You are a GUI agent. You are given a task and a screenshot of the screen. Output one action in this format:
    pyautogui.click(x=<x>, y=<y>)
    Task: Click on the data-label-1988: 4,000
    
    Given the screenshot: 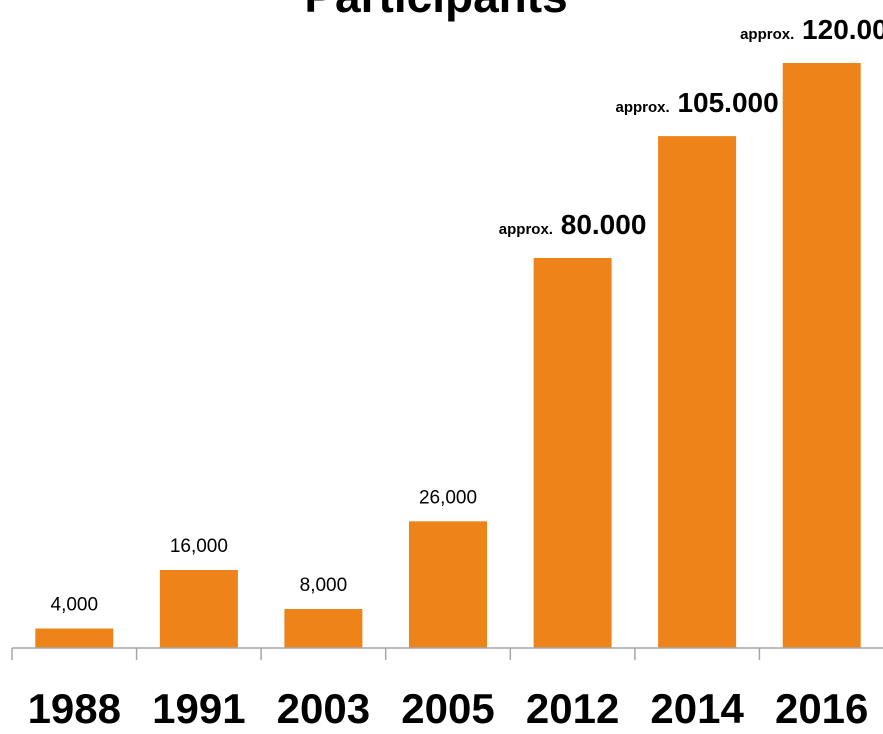 What is the action you would take?
    pyautogui.click(x=75, y=605)
    